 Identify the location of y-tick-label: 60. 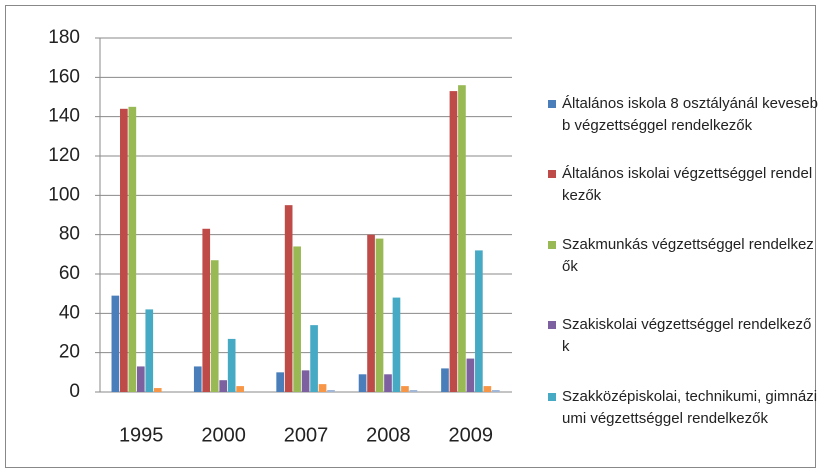
(69, 273).